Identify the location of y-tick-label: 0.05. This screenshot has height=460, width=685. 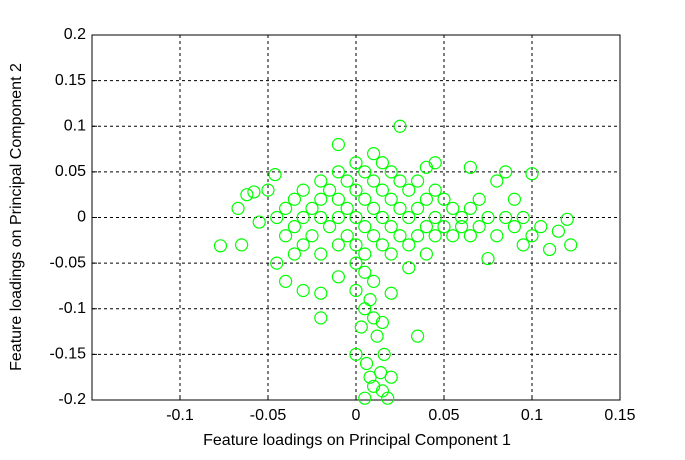
(70, 171).